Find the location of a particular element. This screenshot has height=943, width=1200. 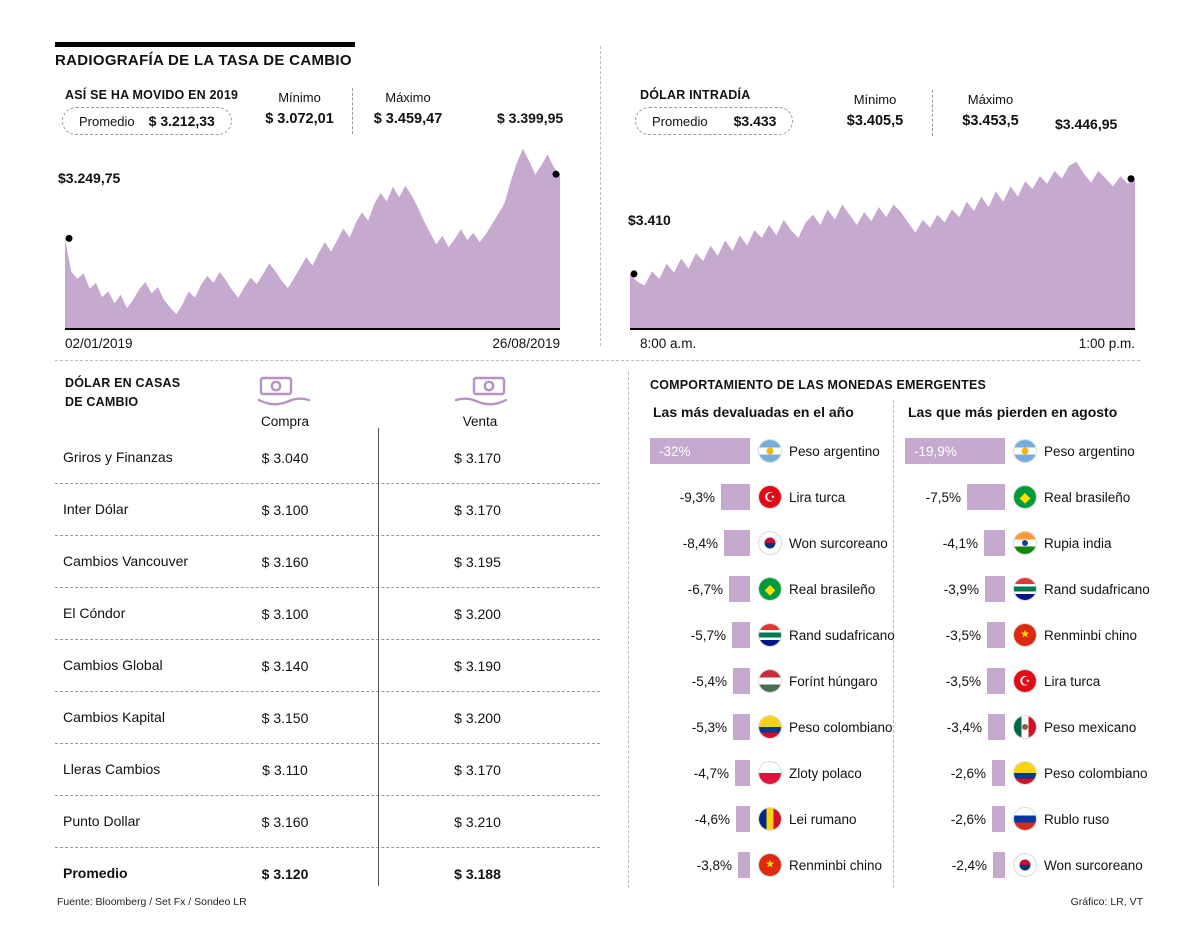

intraday-minimo-label: Mínimo is located at coordinates (875, 99).